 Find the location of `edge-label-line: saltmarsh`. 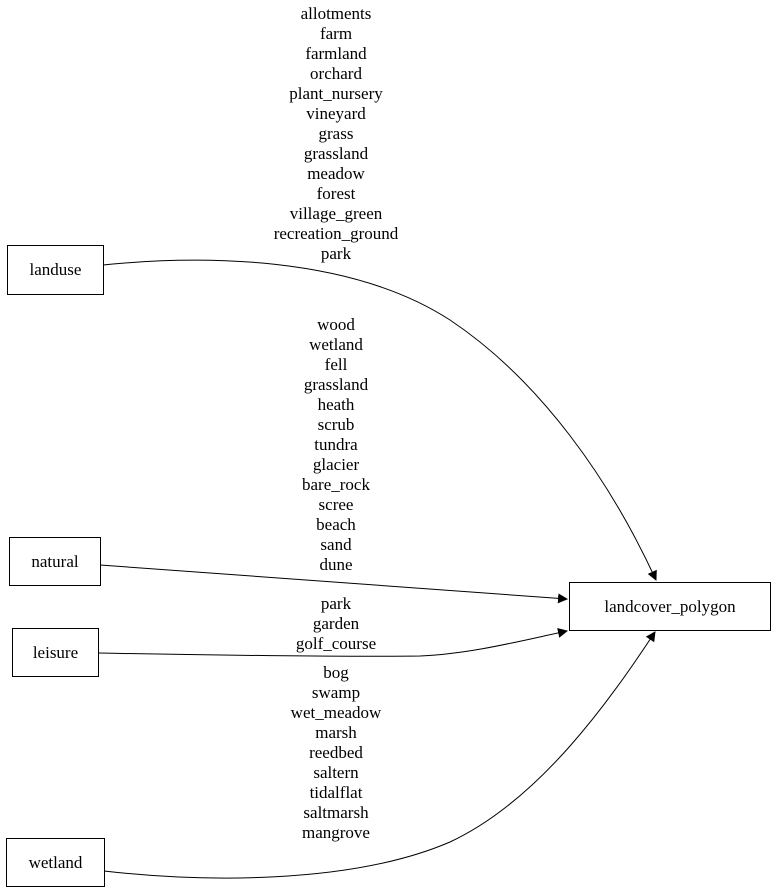

edge-label-line: saltmarsh is located at coordinates (336, 812).